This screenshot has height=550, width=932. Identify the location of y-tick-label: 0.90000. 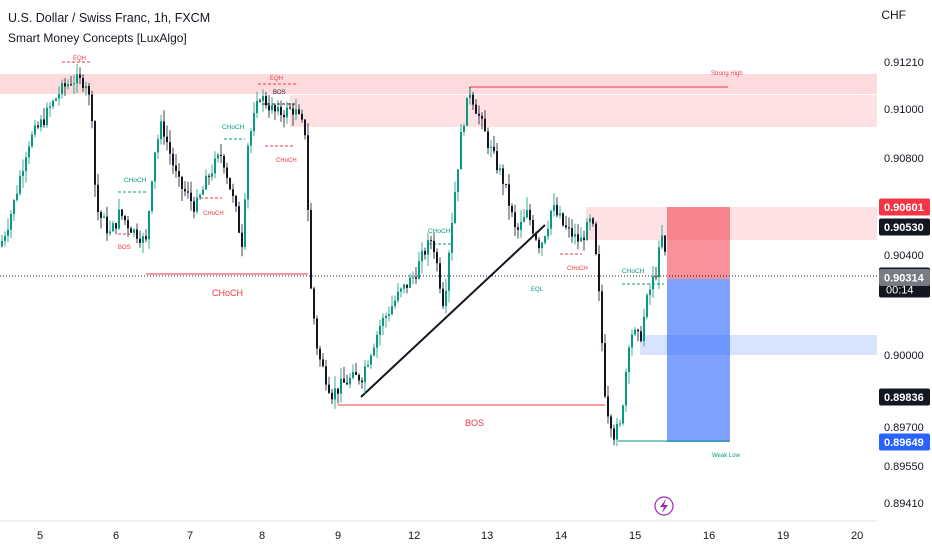
(904, 356).